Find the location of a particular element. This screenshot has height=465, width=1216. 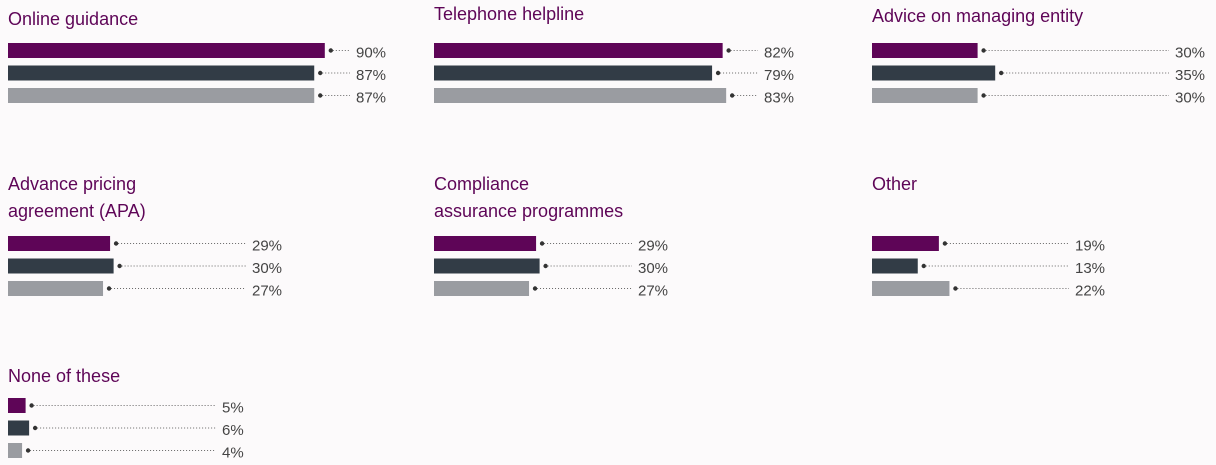

value-label: 6% is located at coordinates (233, 430).